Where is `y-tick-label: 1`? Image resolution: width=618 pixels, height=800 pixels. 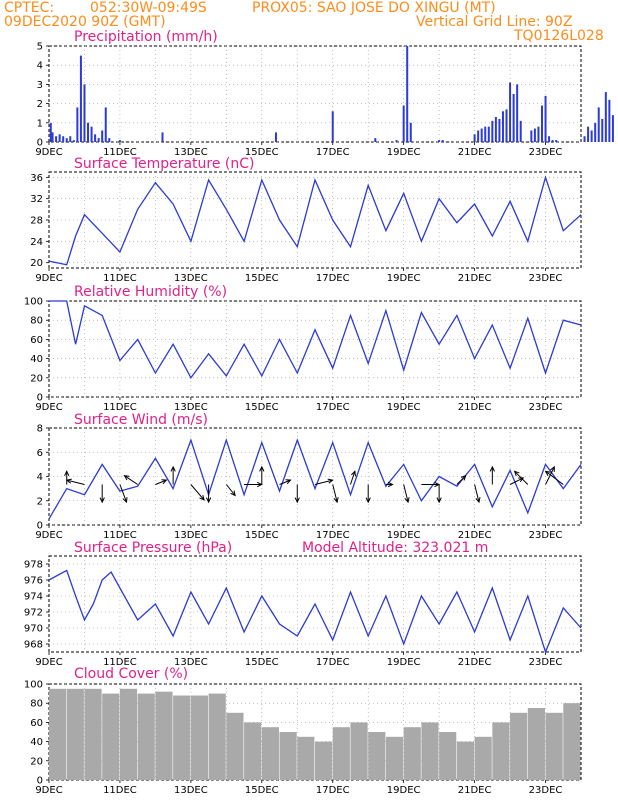 y-tick-label: 1 is located at coordinates (40, 123).